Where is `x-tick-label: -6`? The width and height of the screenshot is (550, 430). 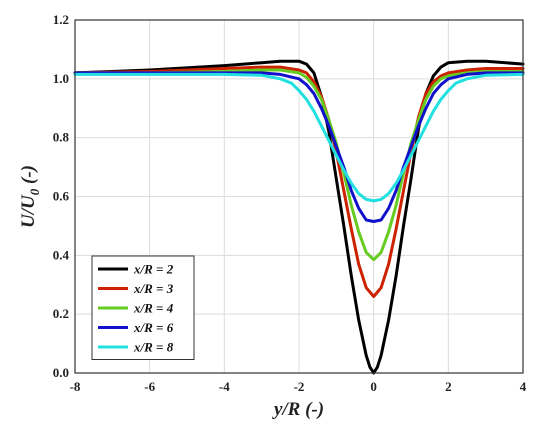 x-tick-label: -6 is located at coordinates (149, 386).